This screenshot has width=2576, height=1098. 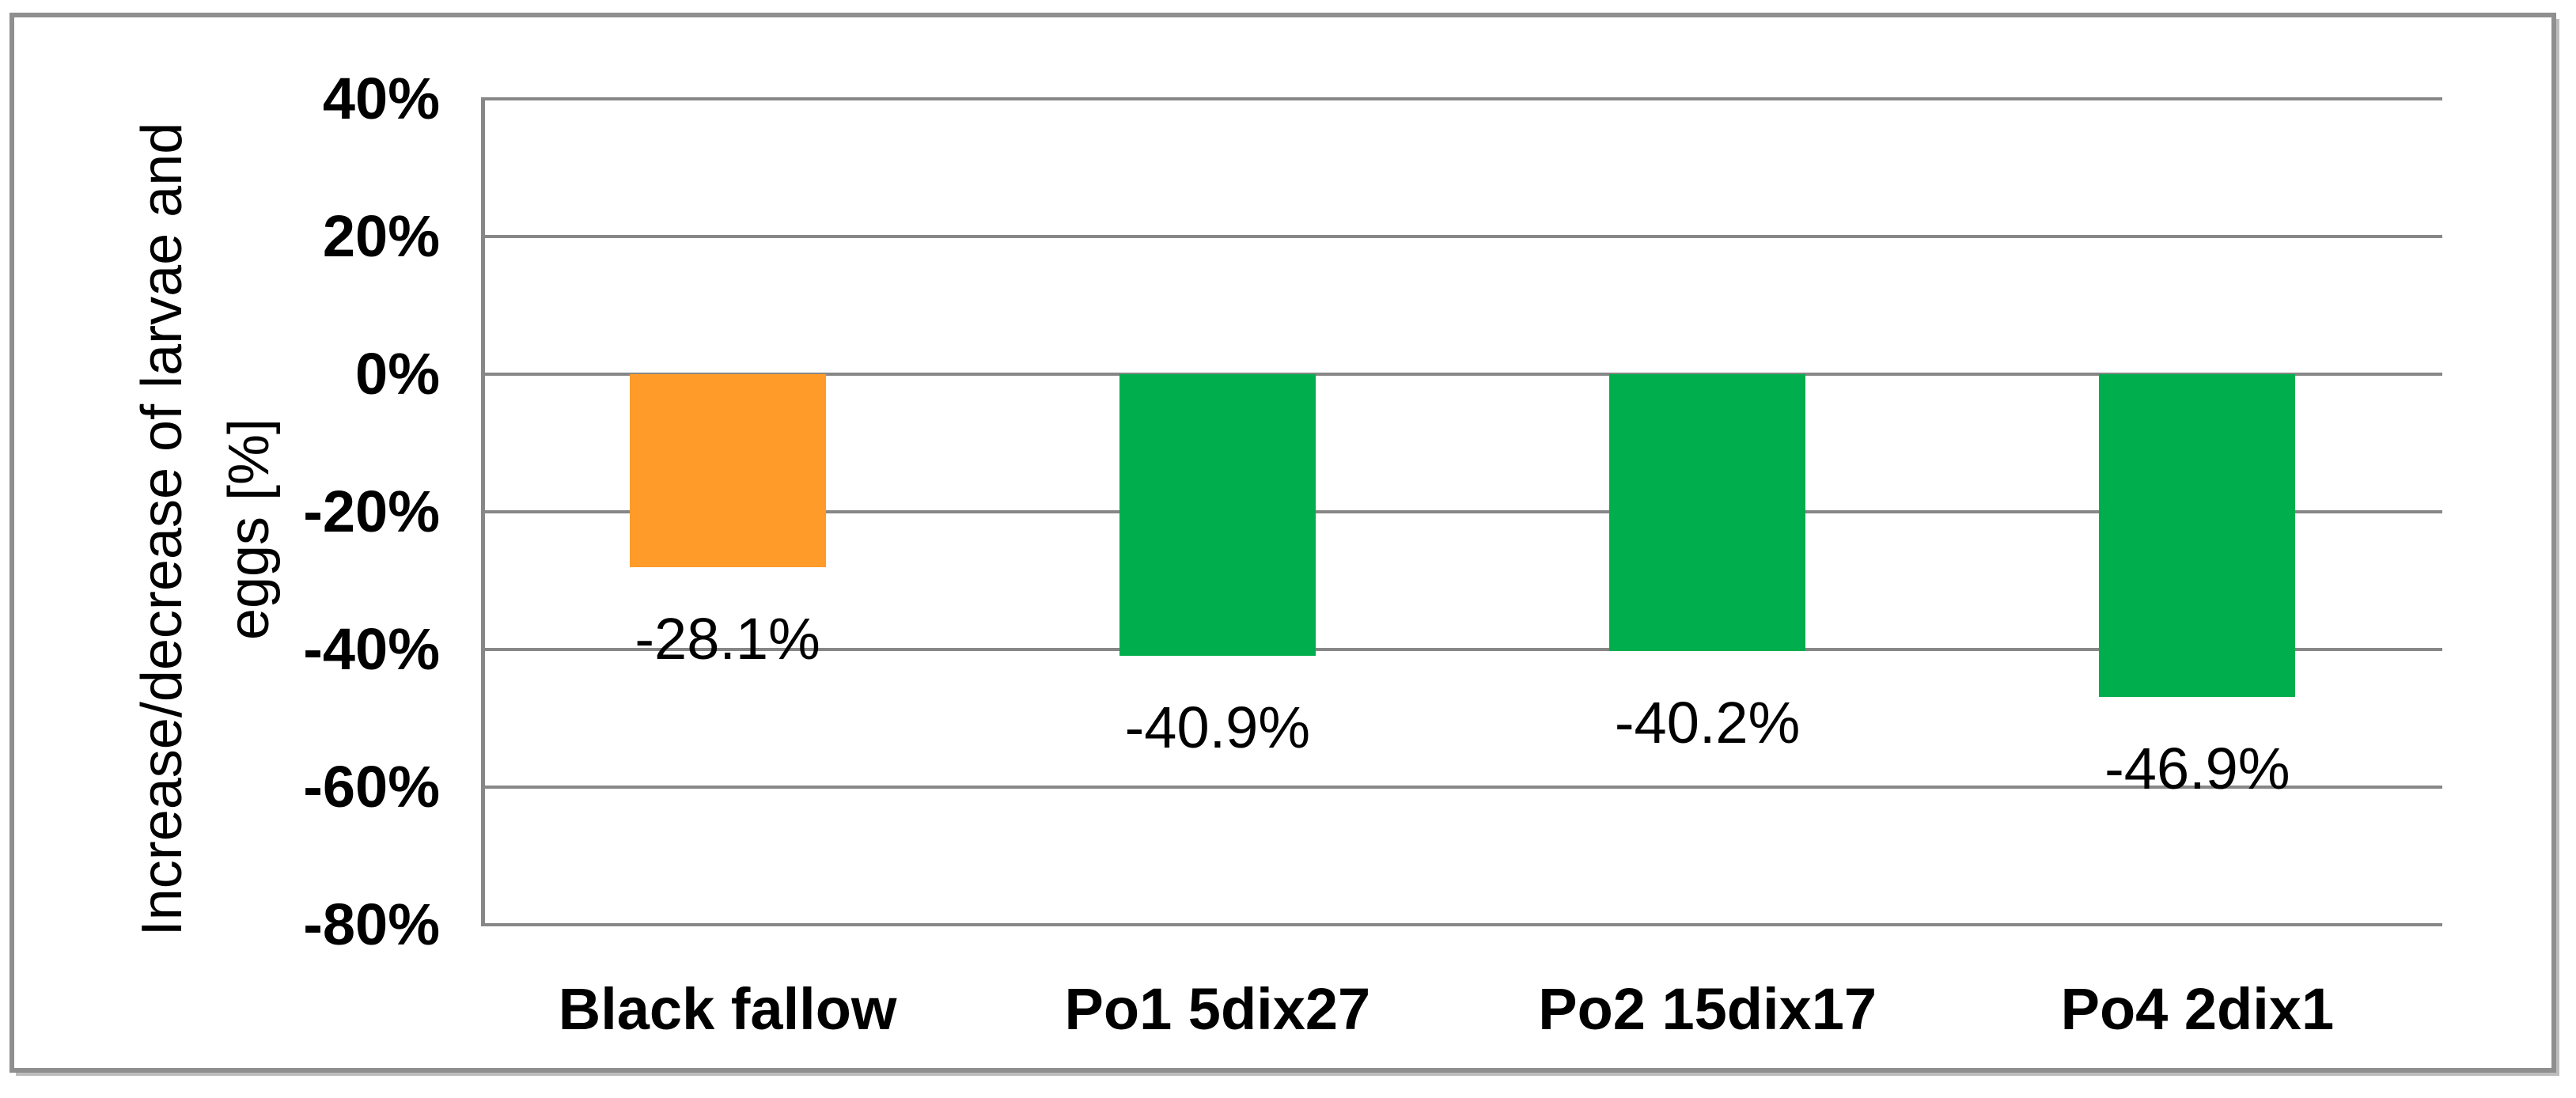 I want to click on bar-black-fallow, so click(x=727, y=471).